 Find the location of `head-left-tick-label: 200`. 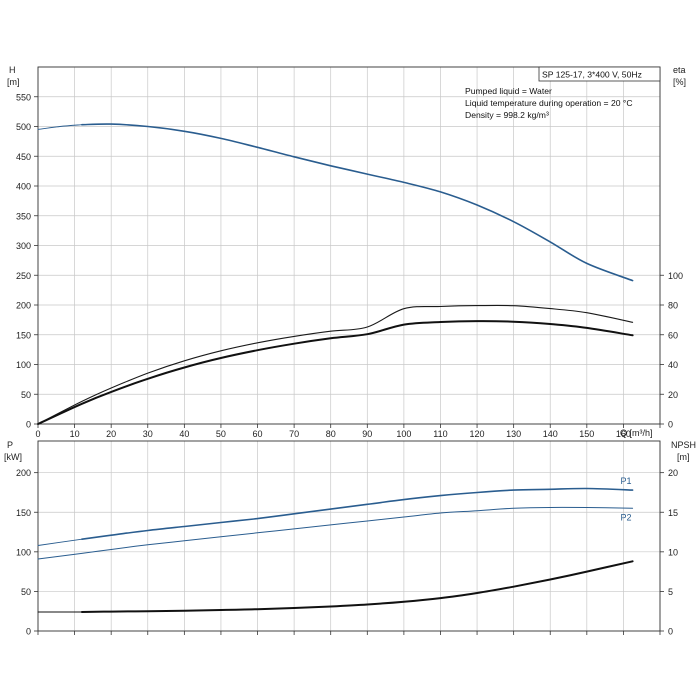

head-left-tick-label: 200 is located at coordinates (23, 306).